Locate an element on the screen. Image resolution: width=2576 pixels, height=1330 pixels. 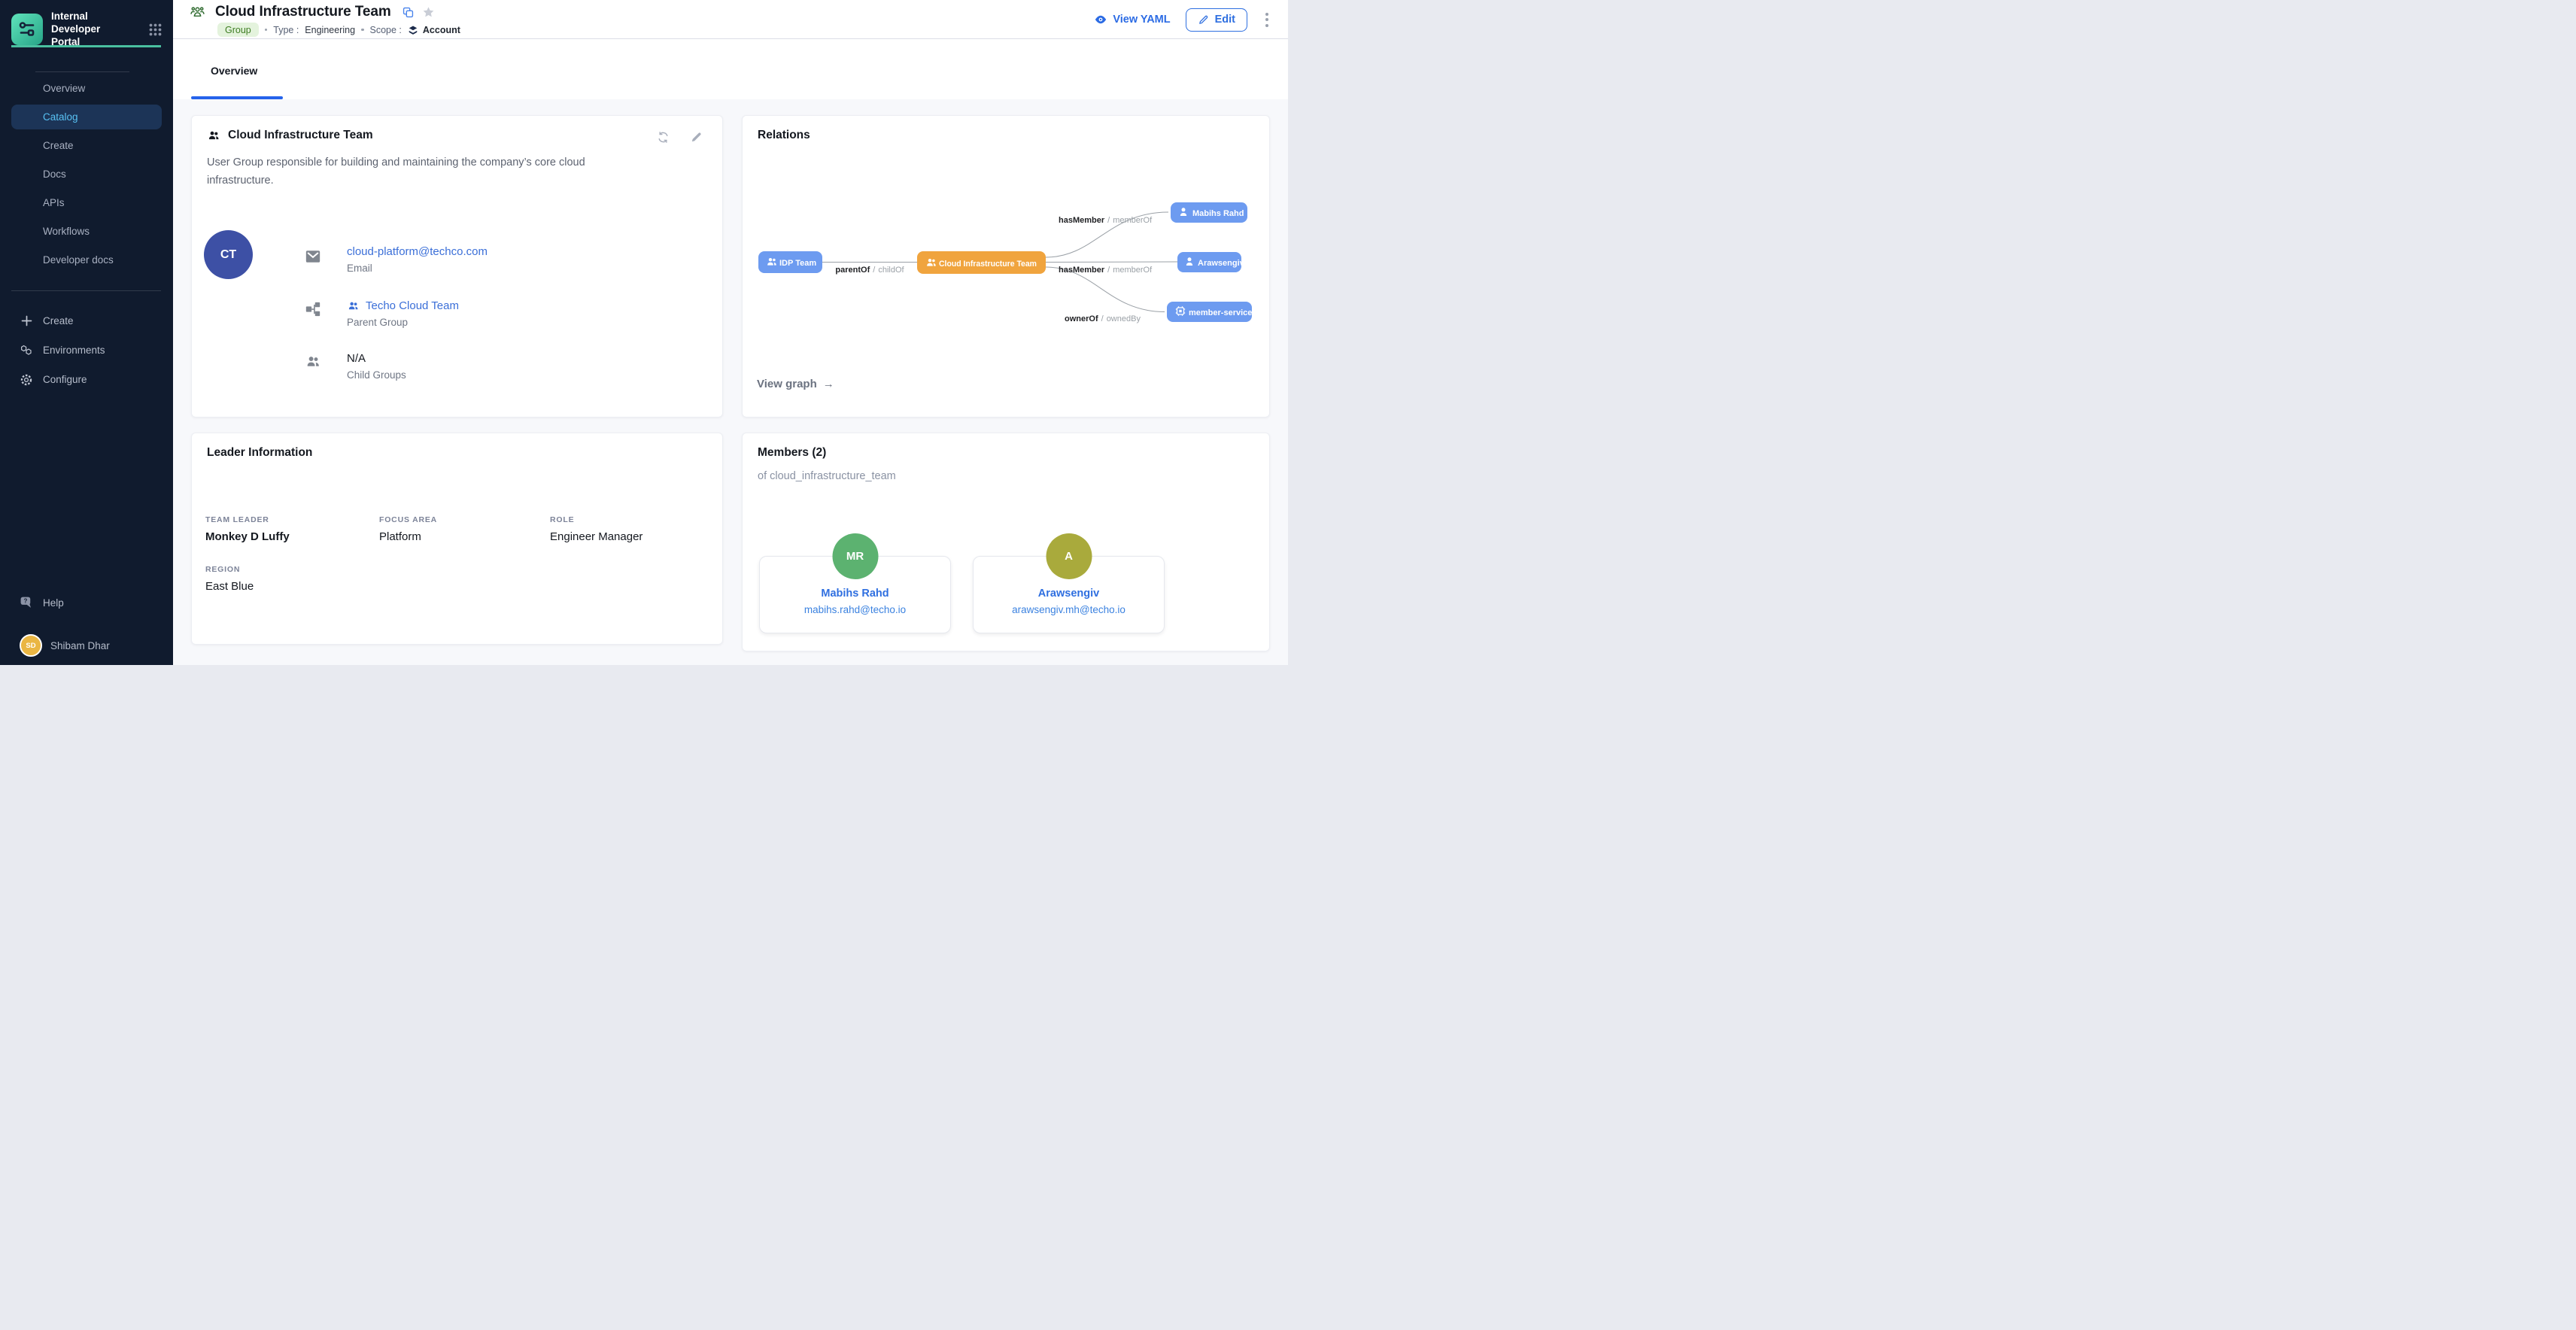
region-label: REGION is located at coordinates (223, 569).